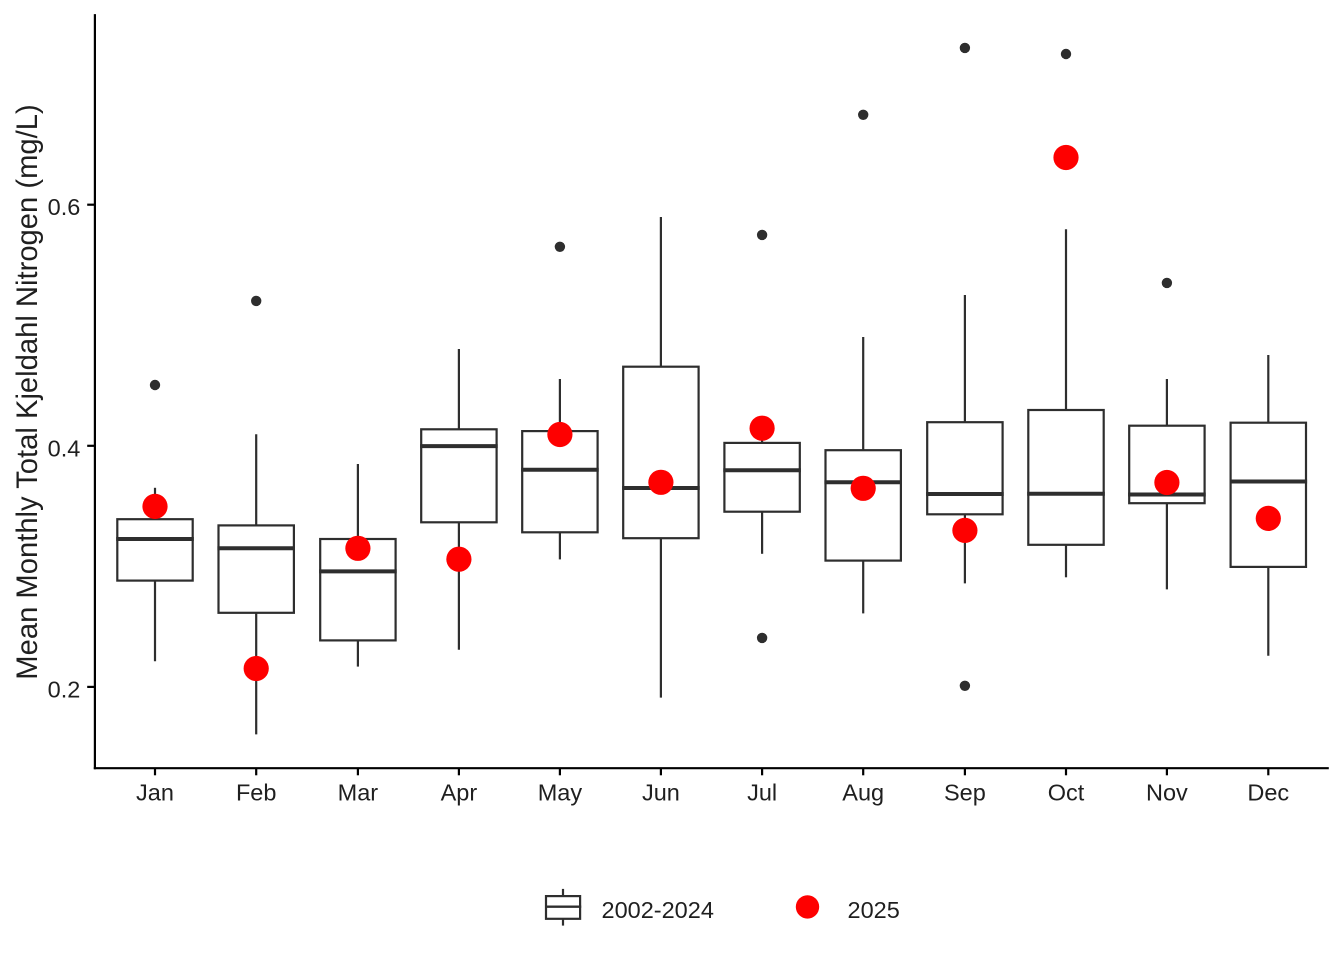  I want to click on svg-text: Jan, so click(155, 793).